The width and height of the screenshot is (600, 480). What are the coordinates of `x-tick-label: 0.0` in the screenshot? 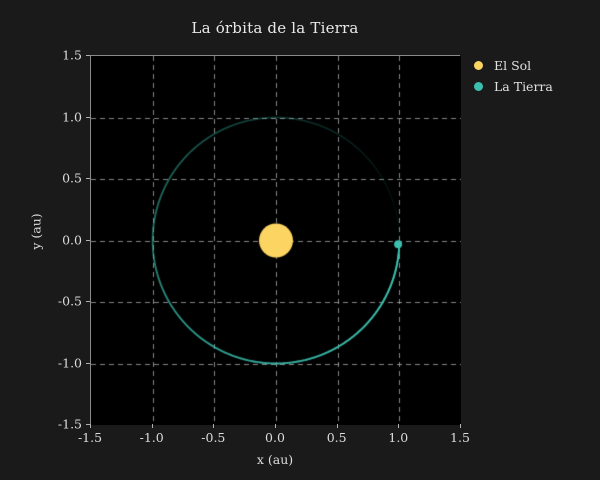 It's located at (275, 437).